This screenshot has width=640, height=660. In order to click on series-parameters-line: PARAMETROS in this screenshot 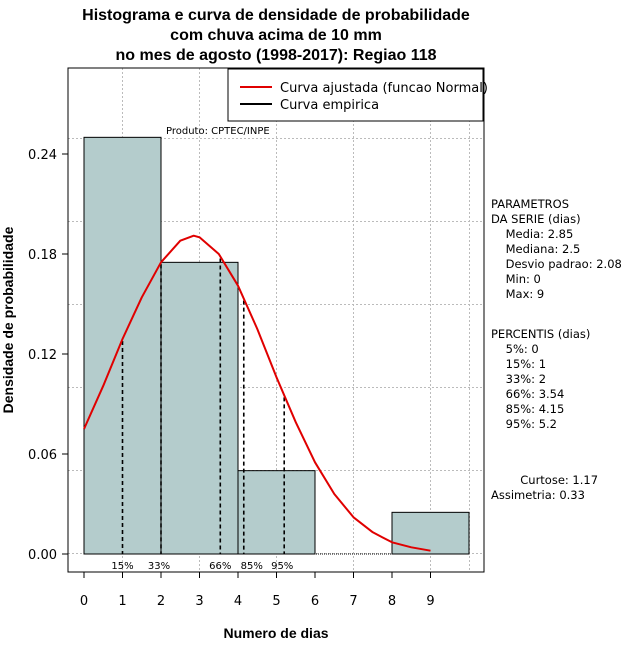, I will do `click(530, 204)`.